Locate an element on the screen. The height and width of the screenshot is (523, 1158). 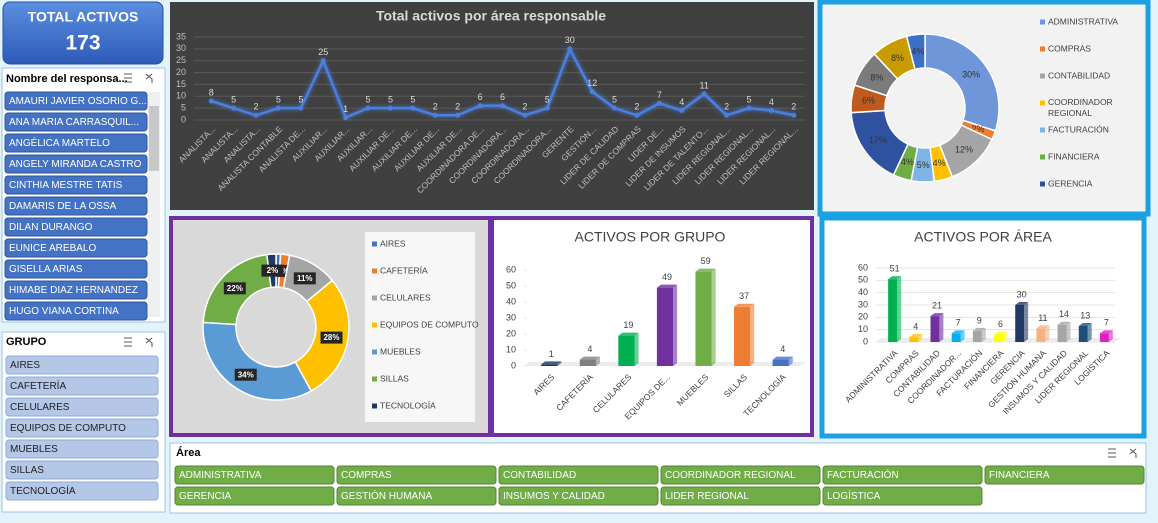
slicer-item-label: CINTHIA MESTRE TATIS is located at coordinates (66, 185).